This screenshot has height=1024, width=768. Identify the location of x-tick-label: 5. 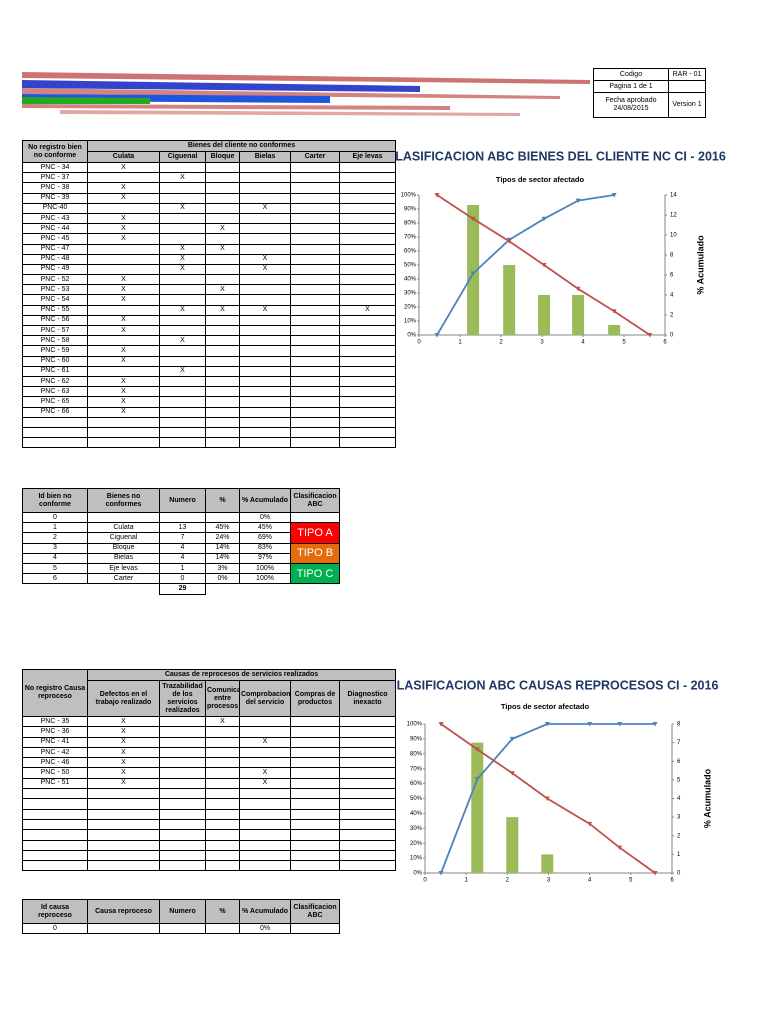
(631, 881).